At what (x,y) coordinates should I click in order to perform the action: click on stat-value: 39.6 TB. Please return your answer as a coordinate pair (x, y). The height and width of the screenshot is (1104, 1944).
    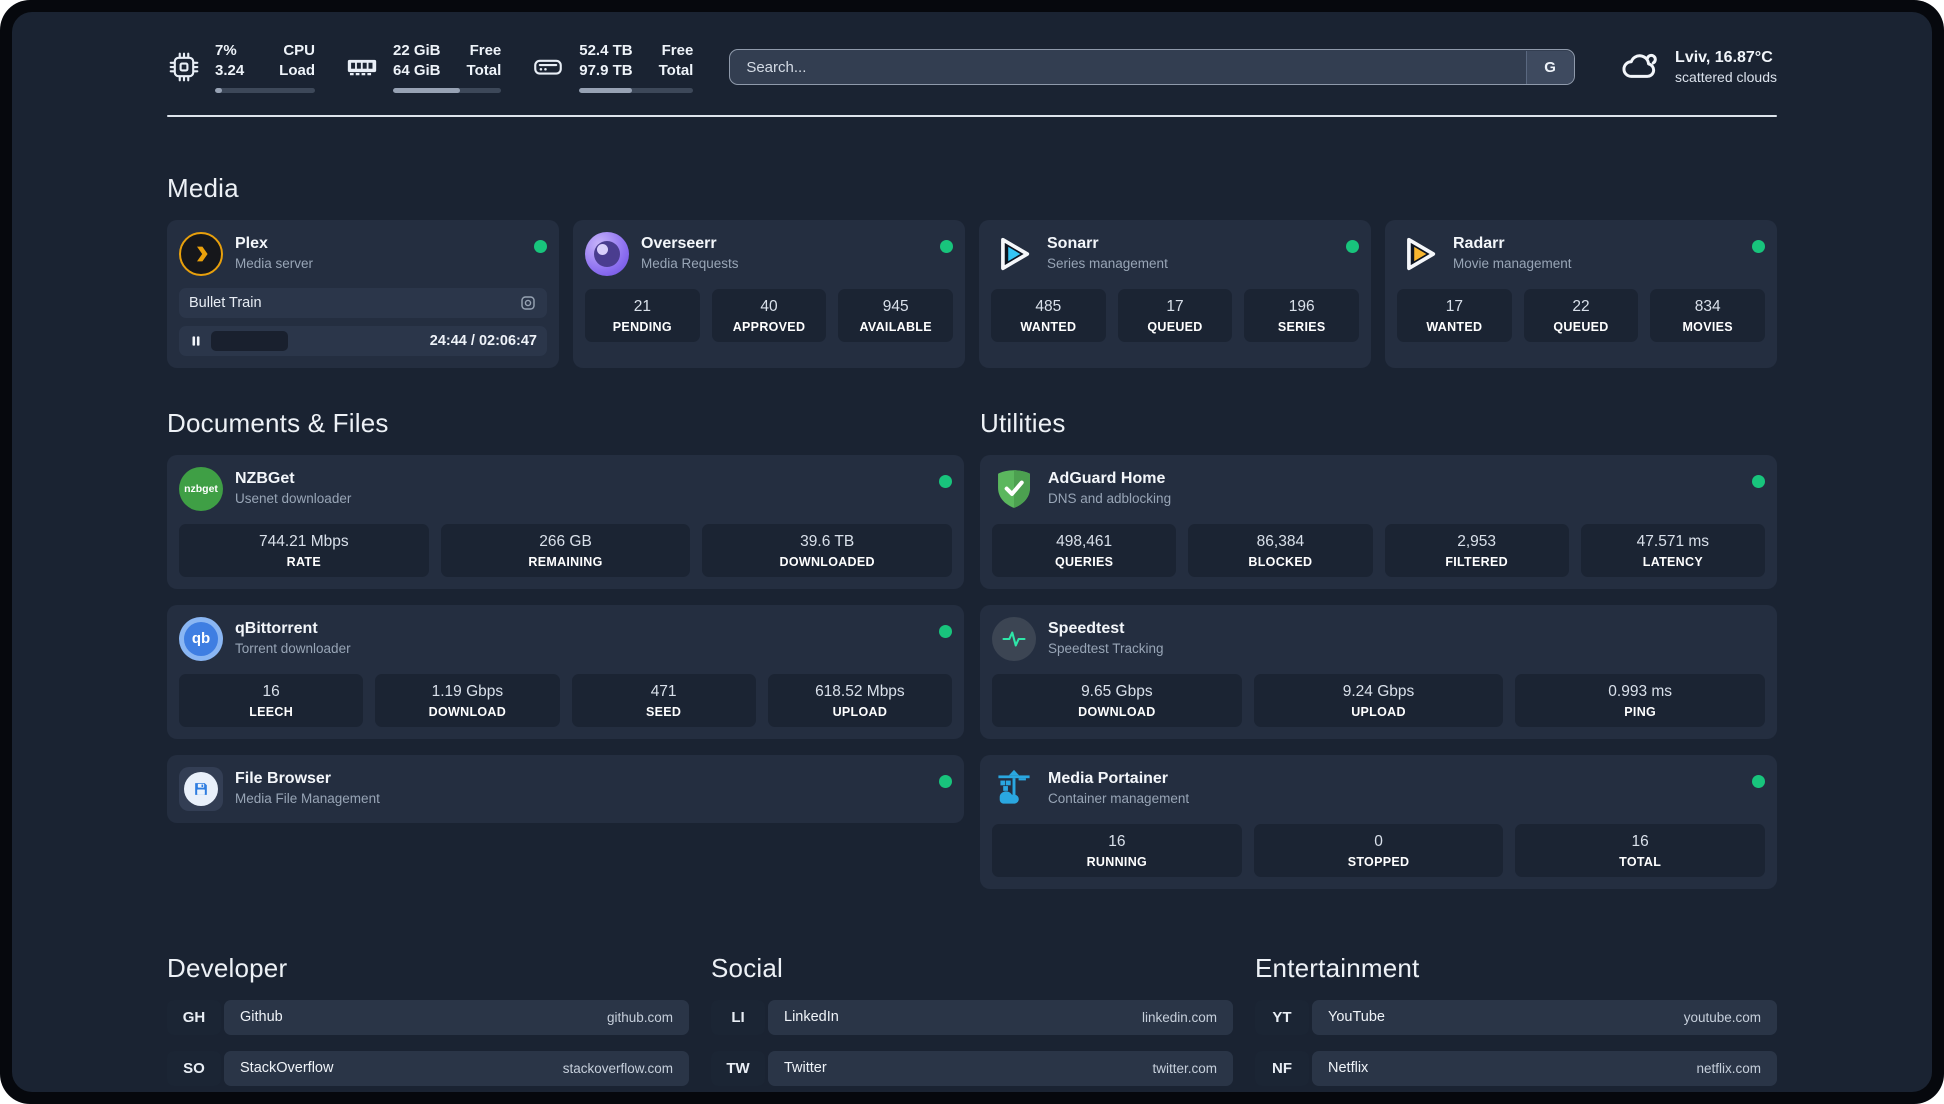
    Looking at the image, I should click on (827, 541).